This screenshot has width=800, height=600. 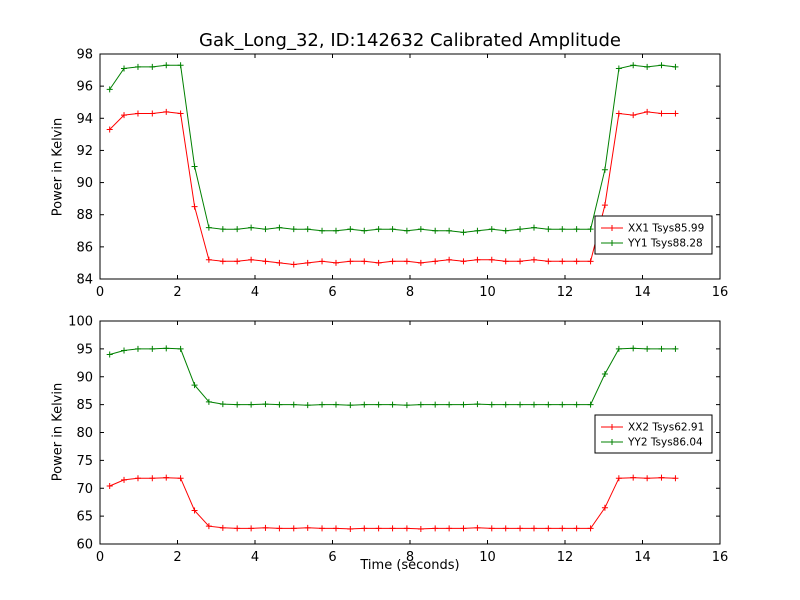 I want to click on svg-text: 94, so click(x=84, y=119).